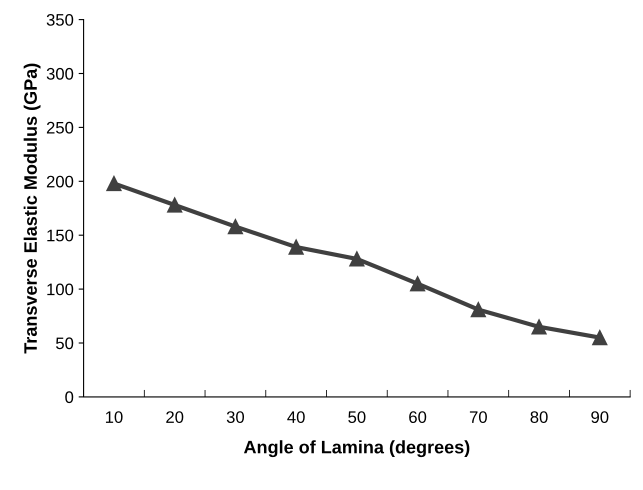  Describe the element at coordinates (32, 209) in the screenshot. I see `y-axis-title: Transverse Elastic Modulus (GPa)` at that location.